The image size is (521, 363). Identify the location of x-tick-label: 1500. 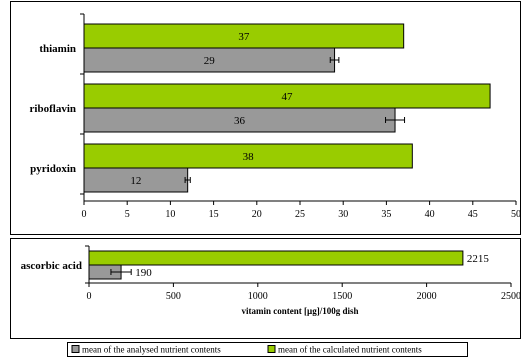
(342, 296).